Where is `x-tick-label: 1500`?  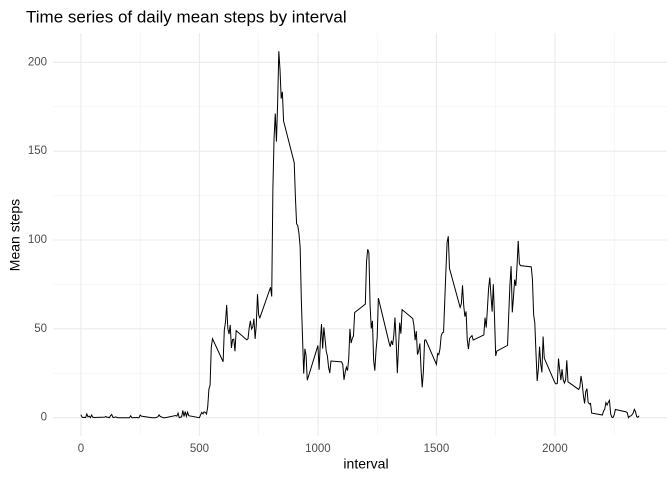
x-tick-label: 1500 is located at coordinates (437, 449).